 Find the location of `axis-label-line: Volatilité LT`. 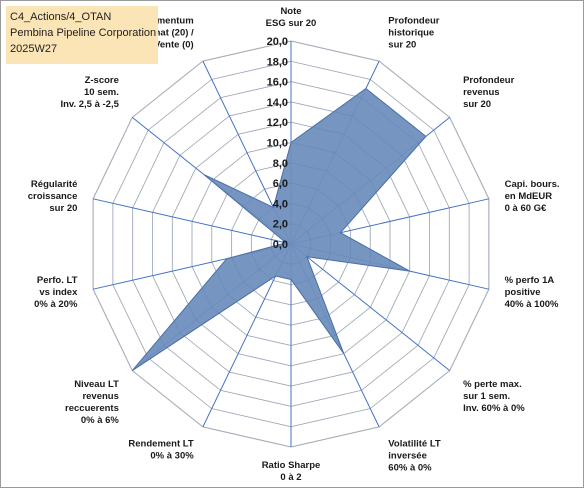

axis-label-line: Volatilité LT is located at coordinates (414, 444).